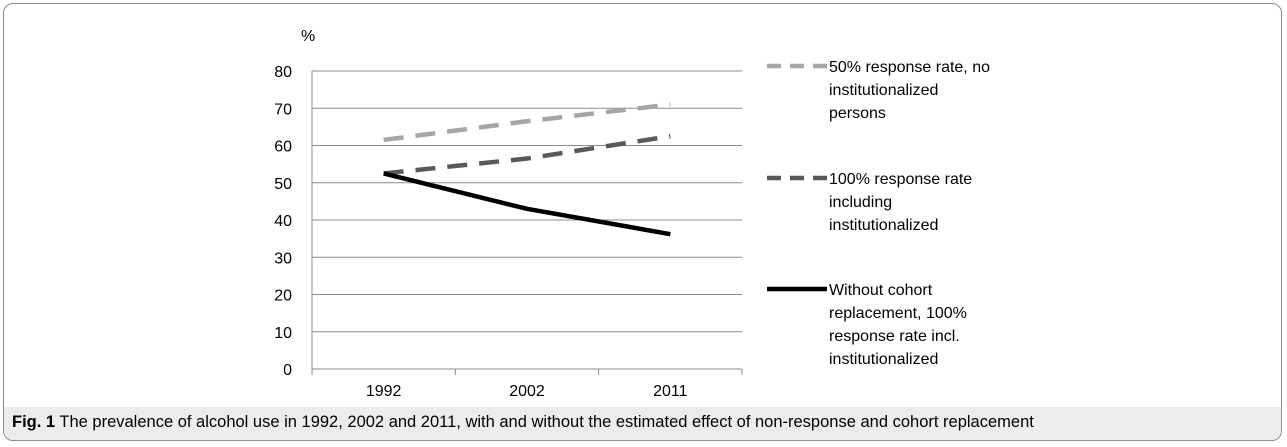 This screenshot has height=447, width=1287. What do you see at coordinates (287, 370) in the screenshot?
I see `y-tick-label: 0` at bounding box center [287, 370].